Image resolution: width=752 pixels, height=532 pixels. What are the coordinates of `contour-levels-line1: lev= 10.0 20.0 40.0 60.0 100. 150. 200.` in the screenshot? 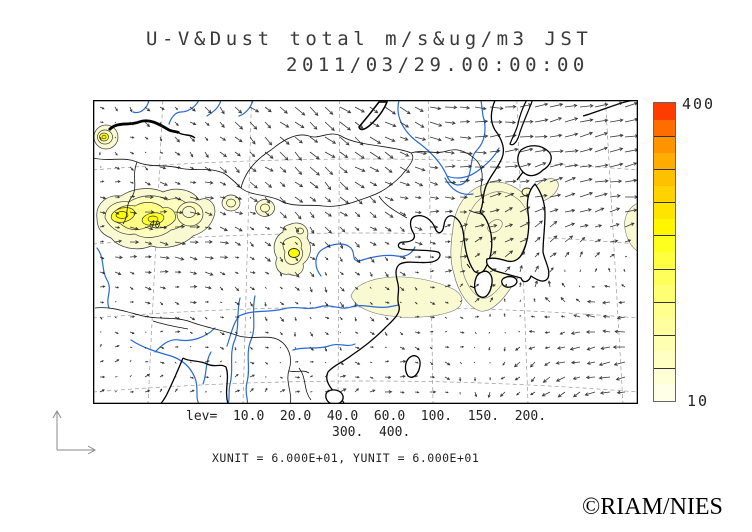 It's located at (366, 416).